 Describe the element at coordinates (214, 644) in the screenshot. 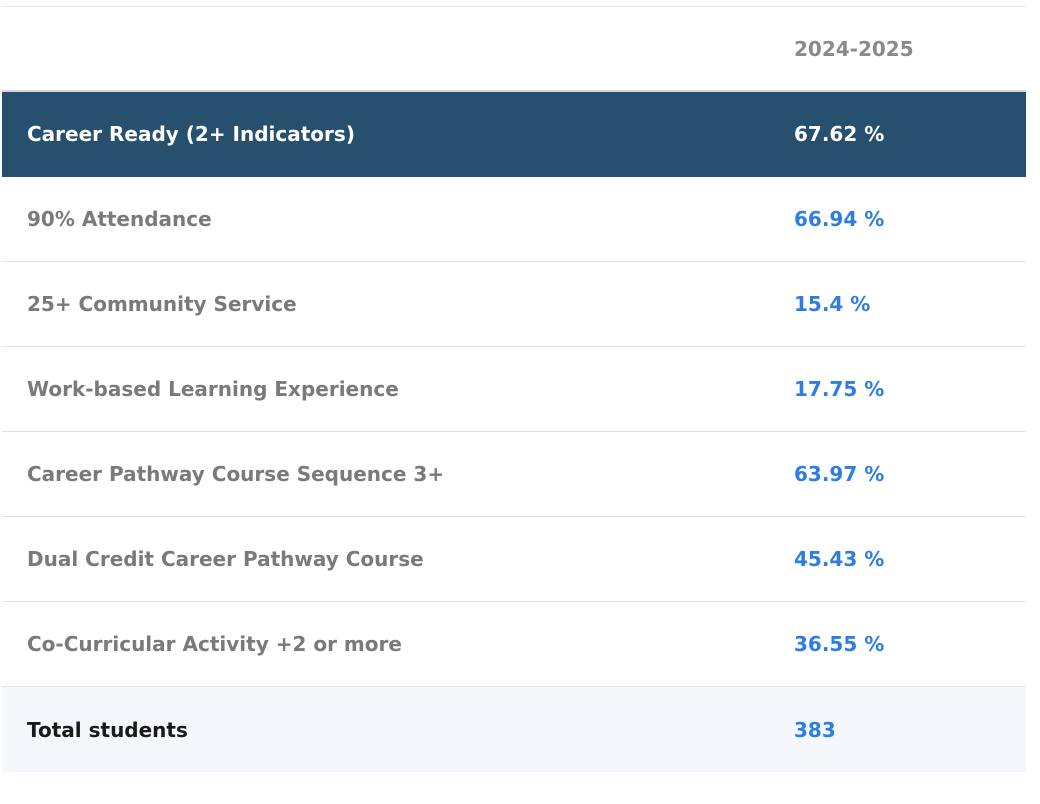

I see `row-label: Co-Curricular Activity +2 or more` at that location.